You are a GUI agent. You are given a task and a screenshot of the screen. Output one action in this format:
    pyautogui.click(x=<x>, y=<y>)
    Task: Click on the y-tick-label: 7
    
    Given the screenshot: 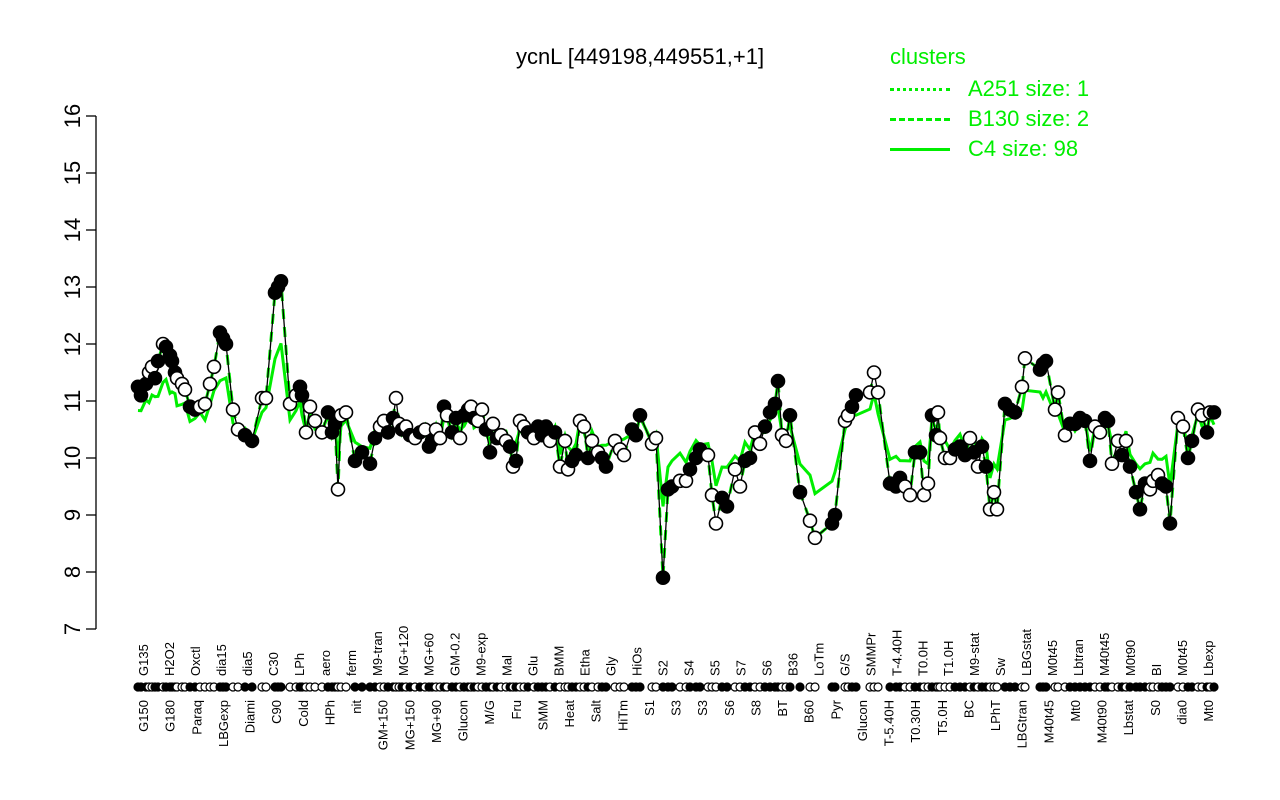 What is the action you would take?
    pyautogui.click(x=72, y=629)
    